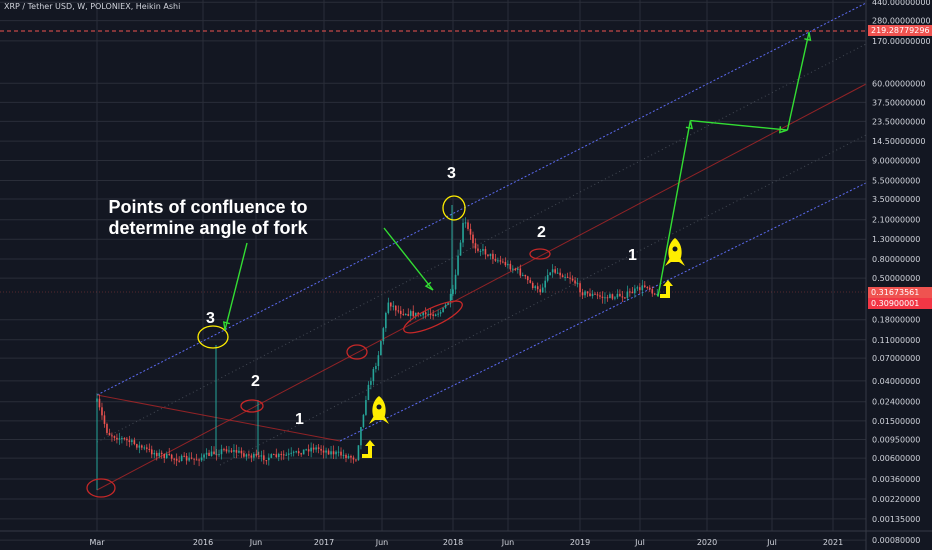 This screenshot has width=932, height=550. What do you see at coordinates (675, 252) in the screenshot?
I see `rocket-icon` at bounding box center [675, 252].